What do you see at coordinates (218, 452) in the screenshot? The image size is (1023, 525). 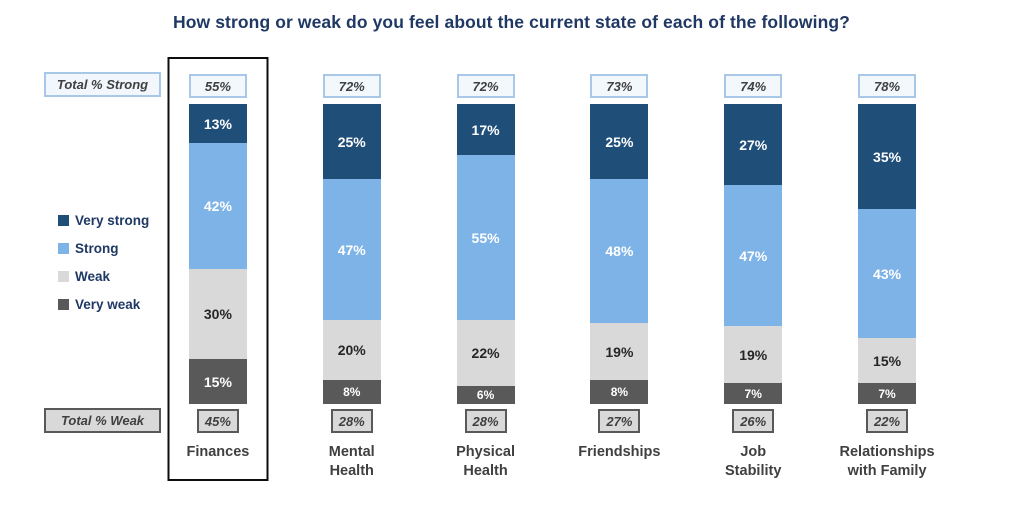 I see `category-label: Finances` at bounding box center [218, 452].